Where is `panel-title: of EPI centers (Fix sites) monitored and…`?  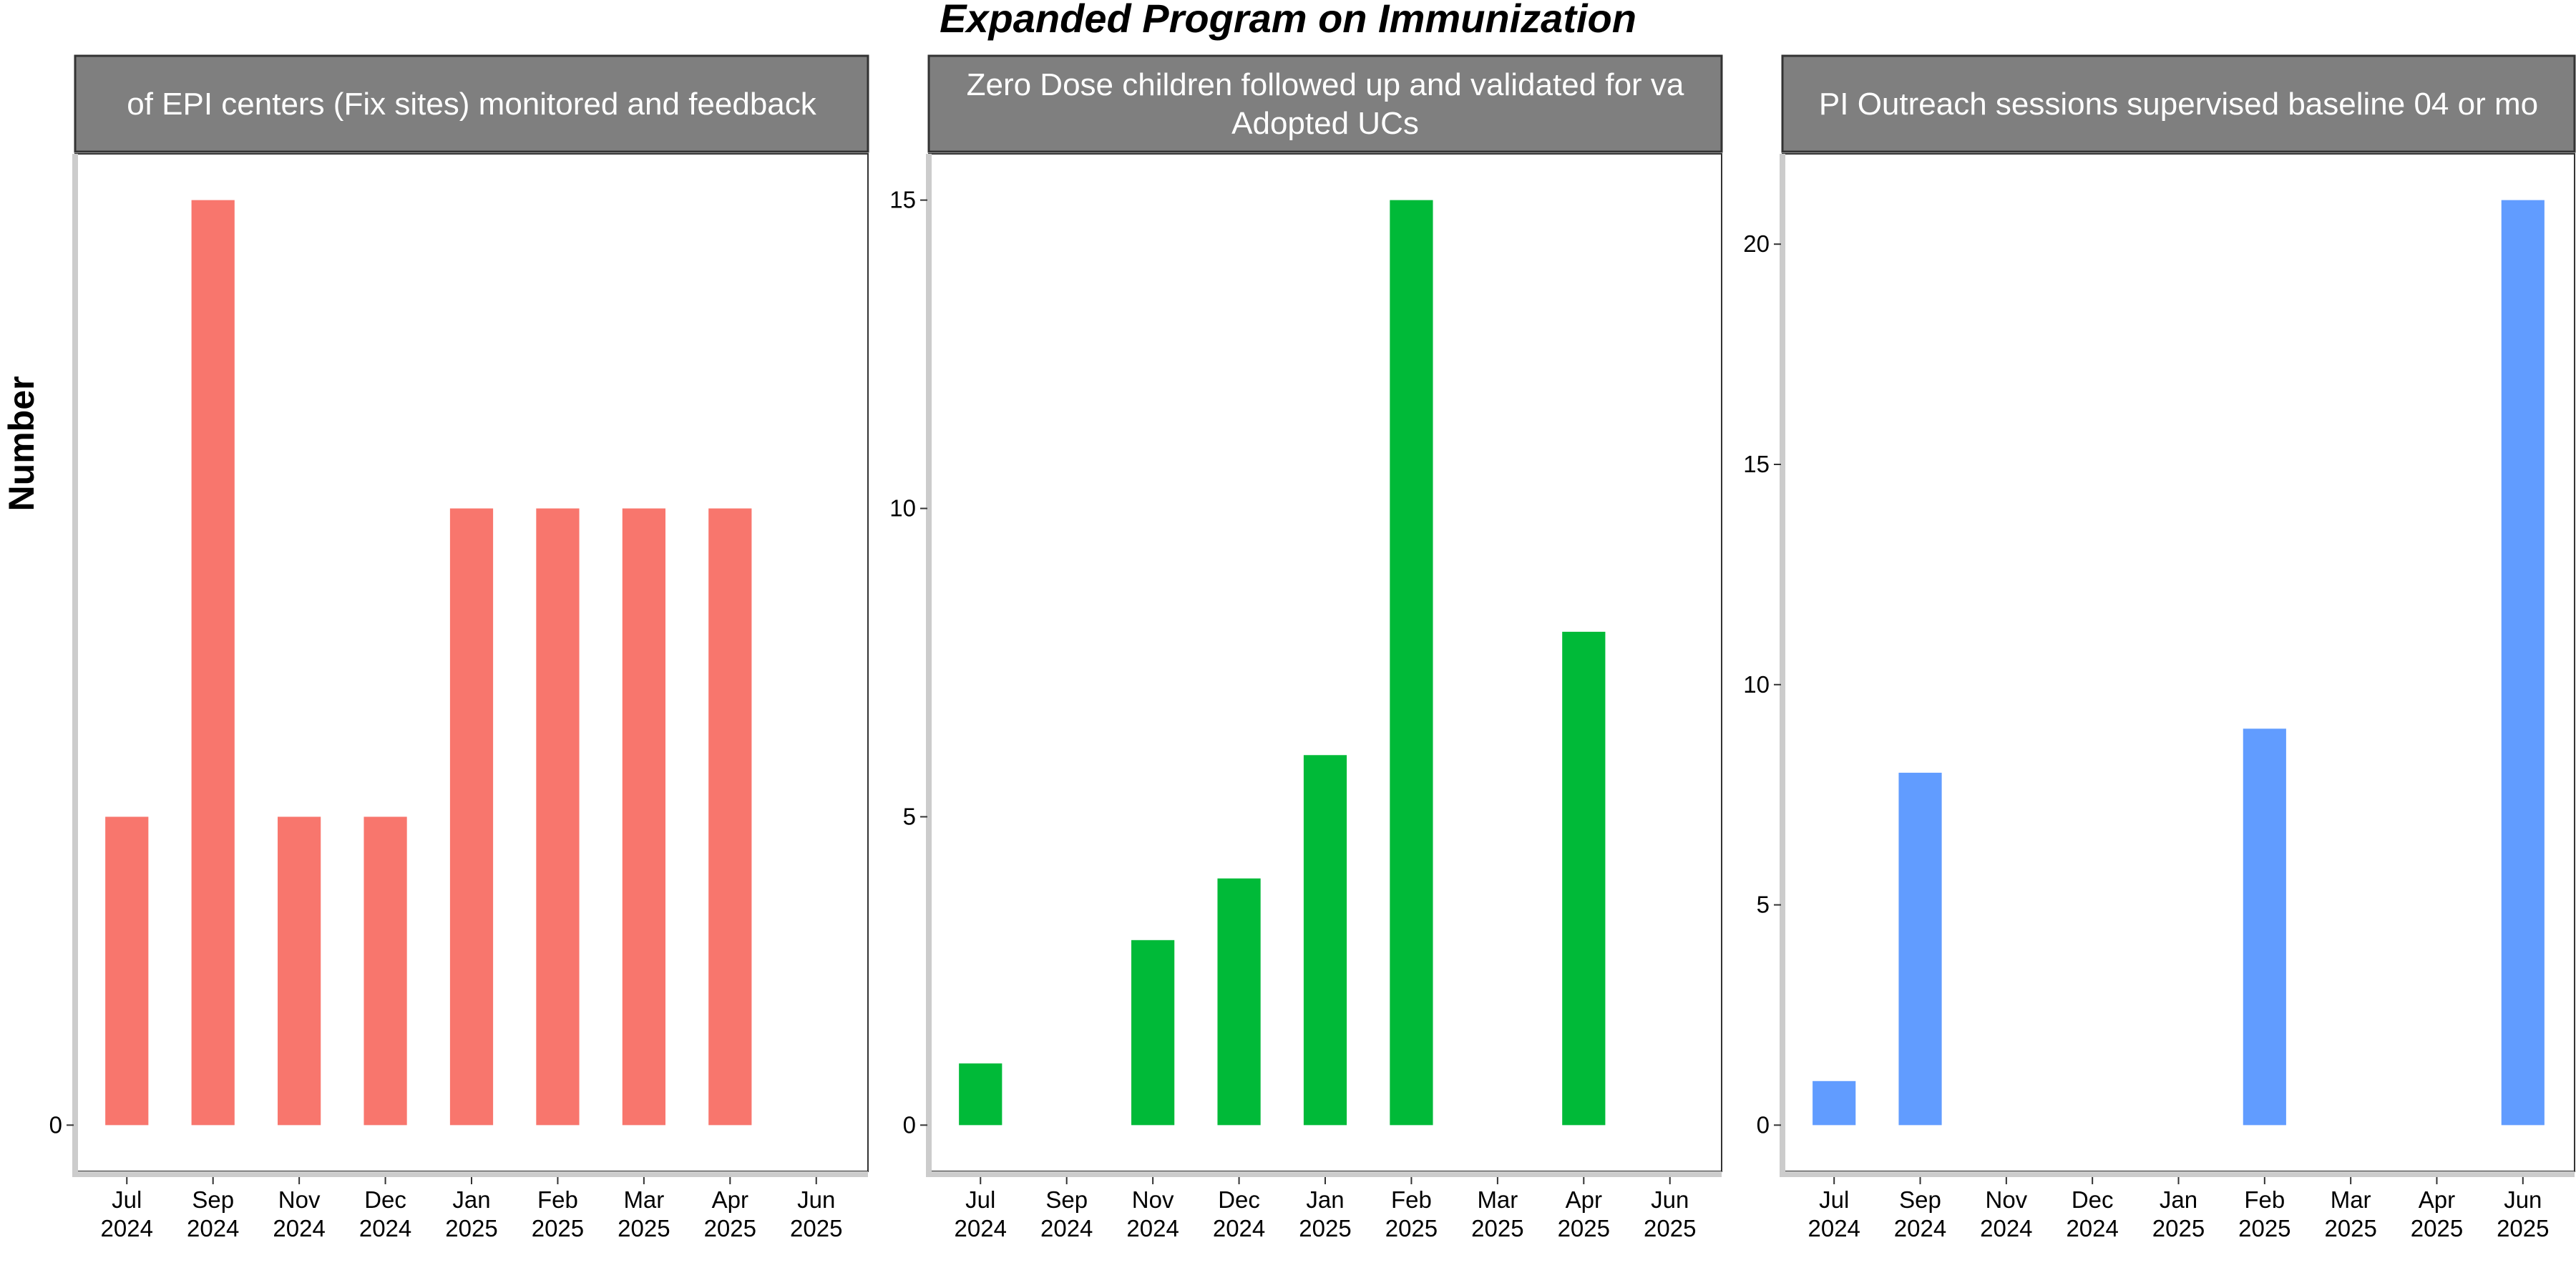
panel-title: of EPI centers (Fix sites) monitored and… is located at coordinates (472, 104).